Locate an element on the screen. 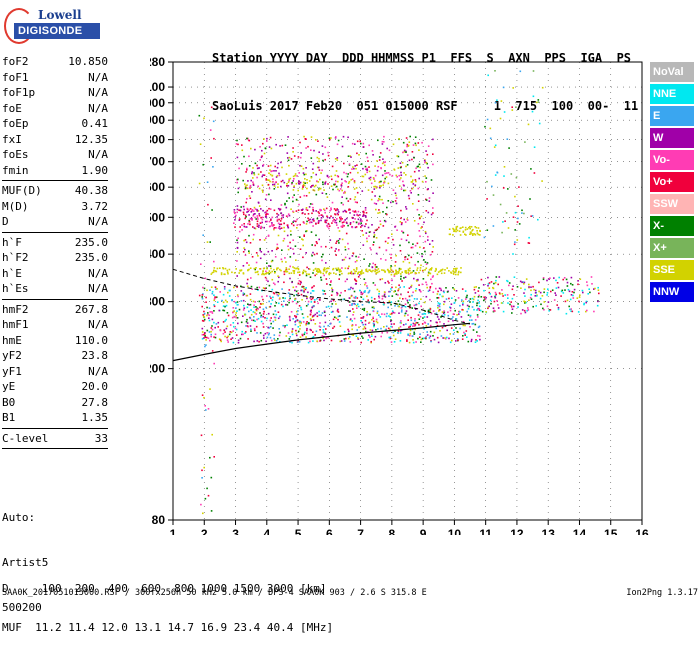  logo-swirl-icon is located at coordinates (19, 26).